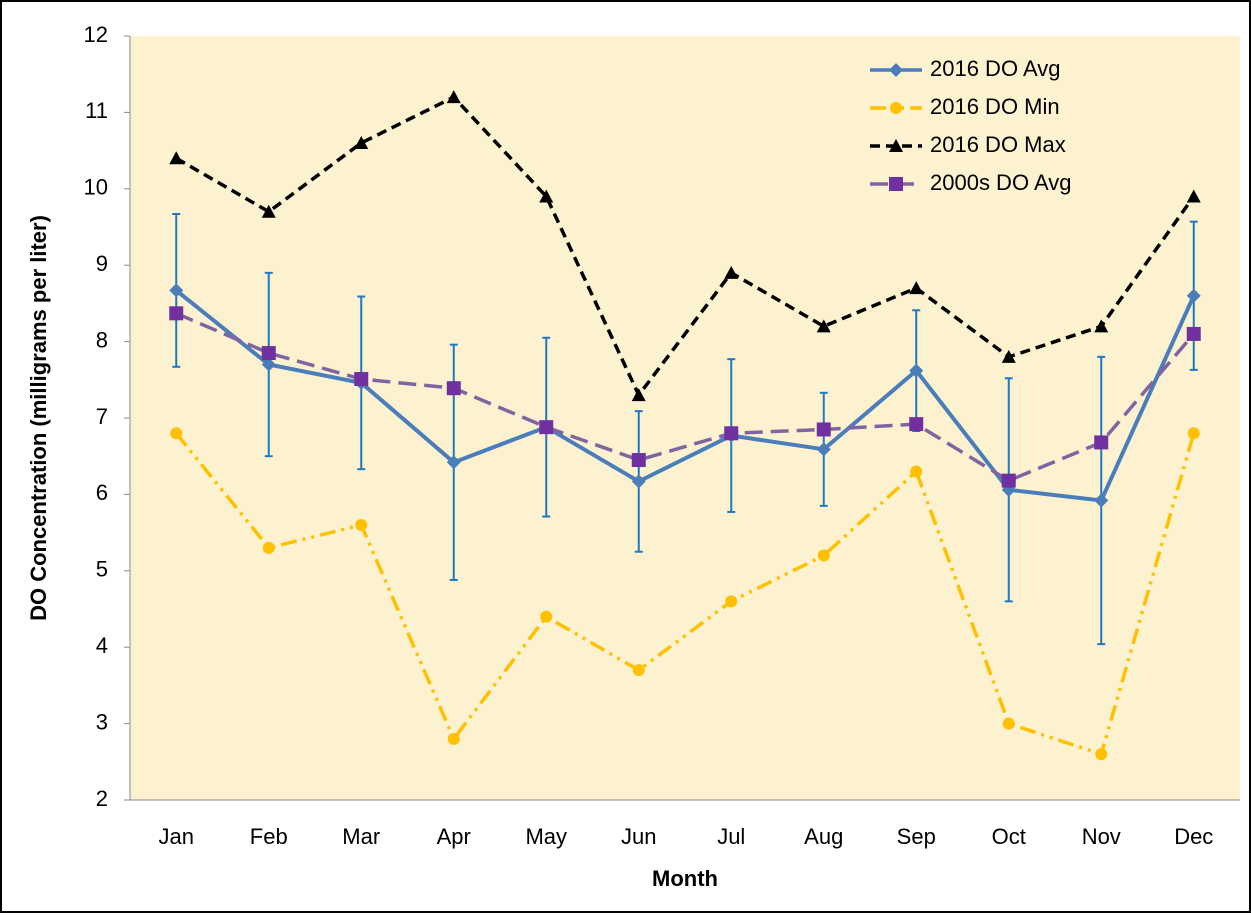 Image resolution: width=1251 pixels, height=918 pixels. I want to click on x-tick-label: Nov, so click(1101, 836).